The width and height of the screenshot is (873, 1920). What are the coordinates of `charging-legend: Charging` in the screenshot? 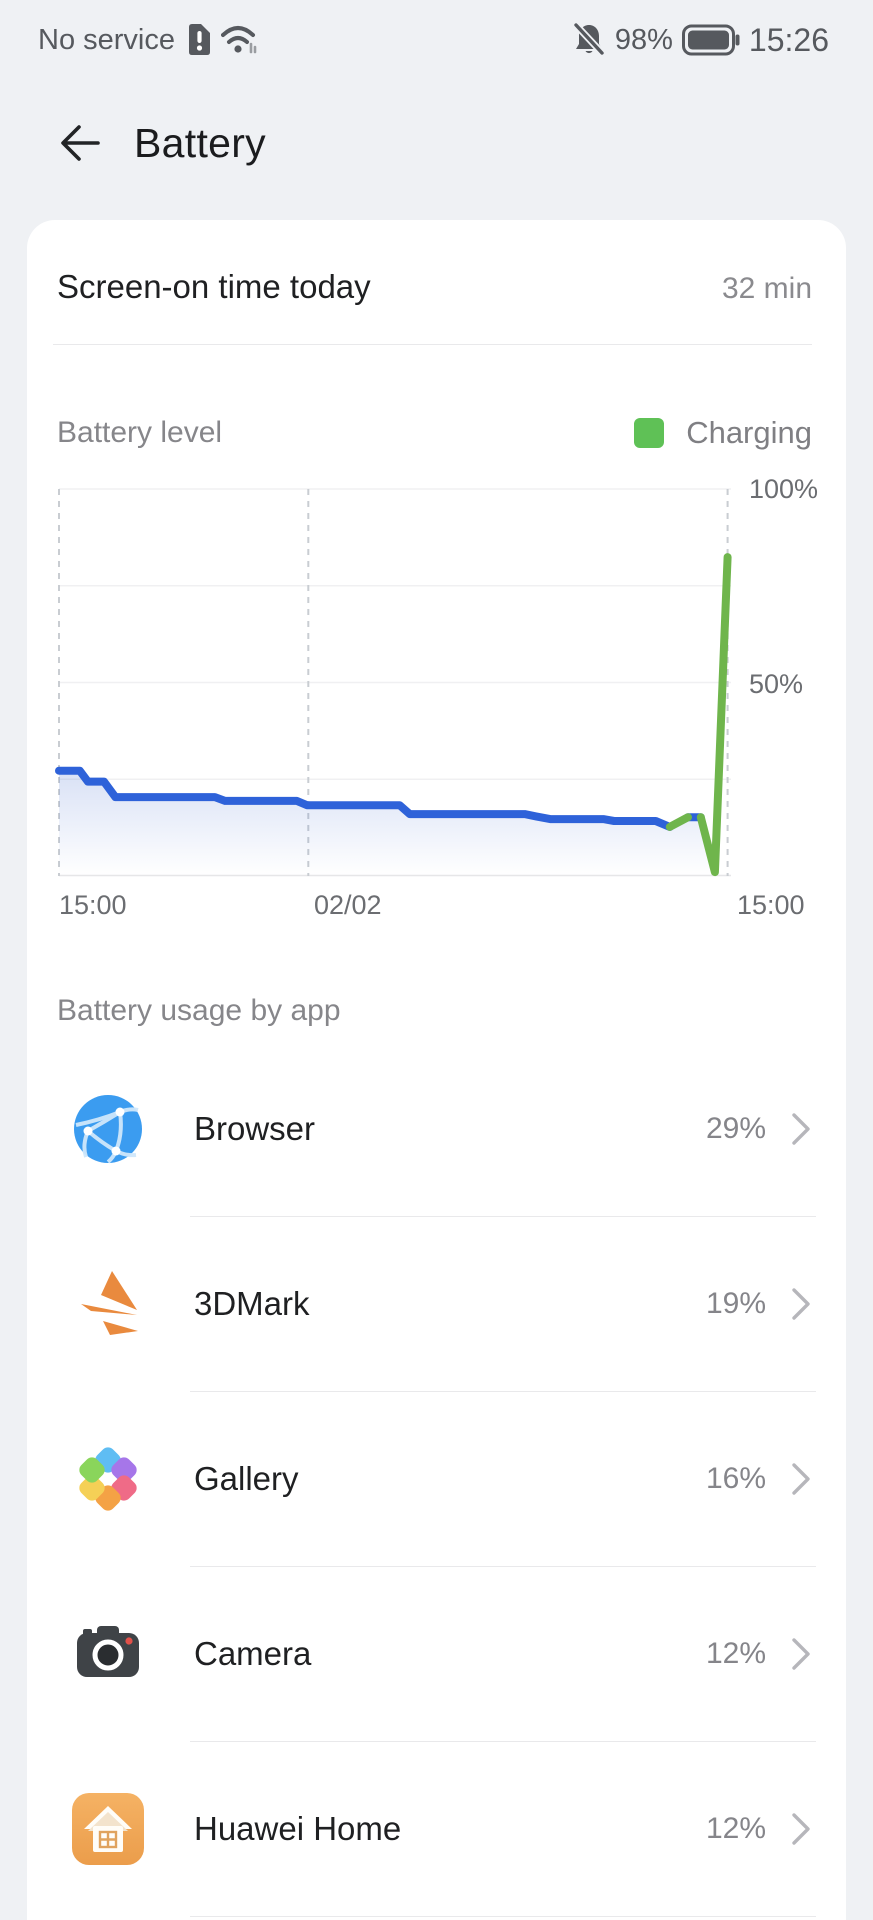 It's located at (723, 433).